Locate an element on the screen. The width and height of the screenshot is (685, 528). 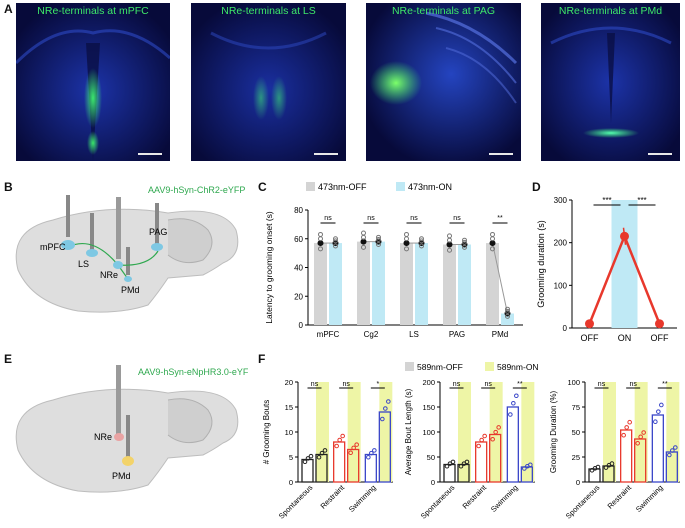
region-label: LS is located at coordinates (83, 264).